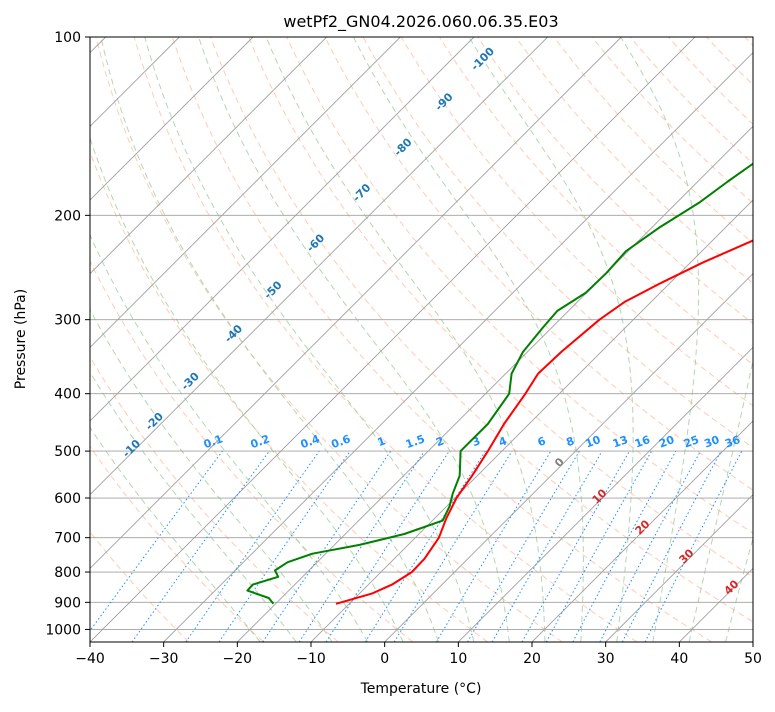 The image size is (775, 712). Describe the element at coordinates (67, 216) in the screenshot. I see `y-tick-label: 200` at that location.